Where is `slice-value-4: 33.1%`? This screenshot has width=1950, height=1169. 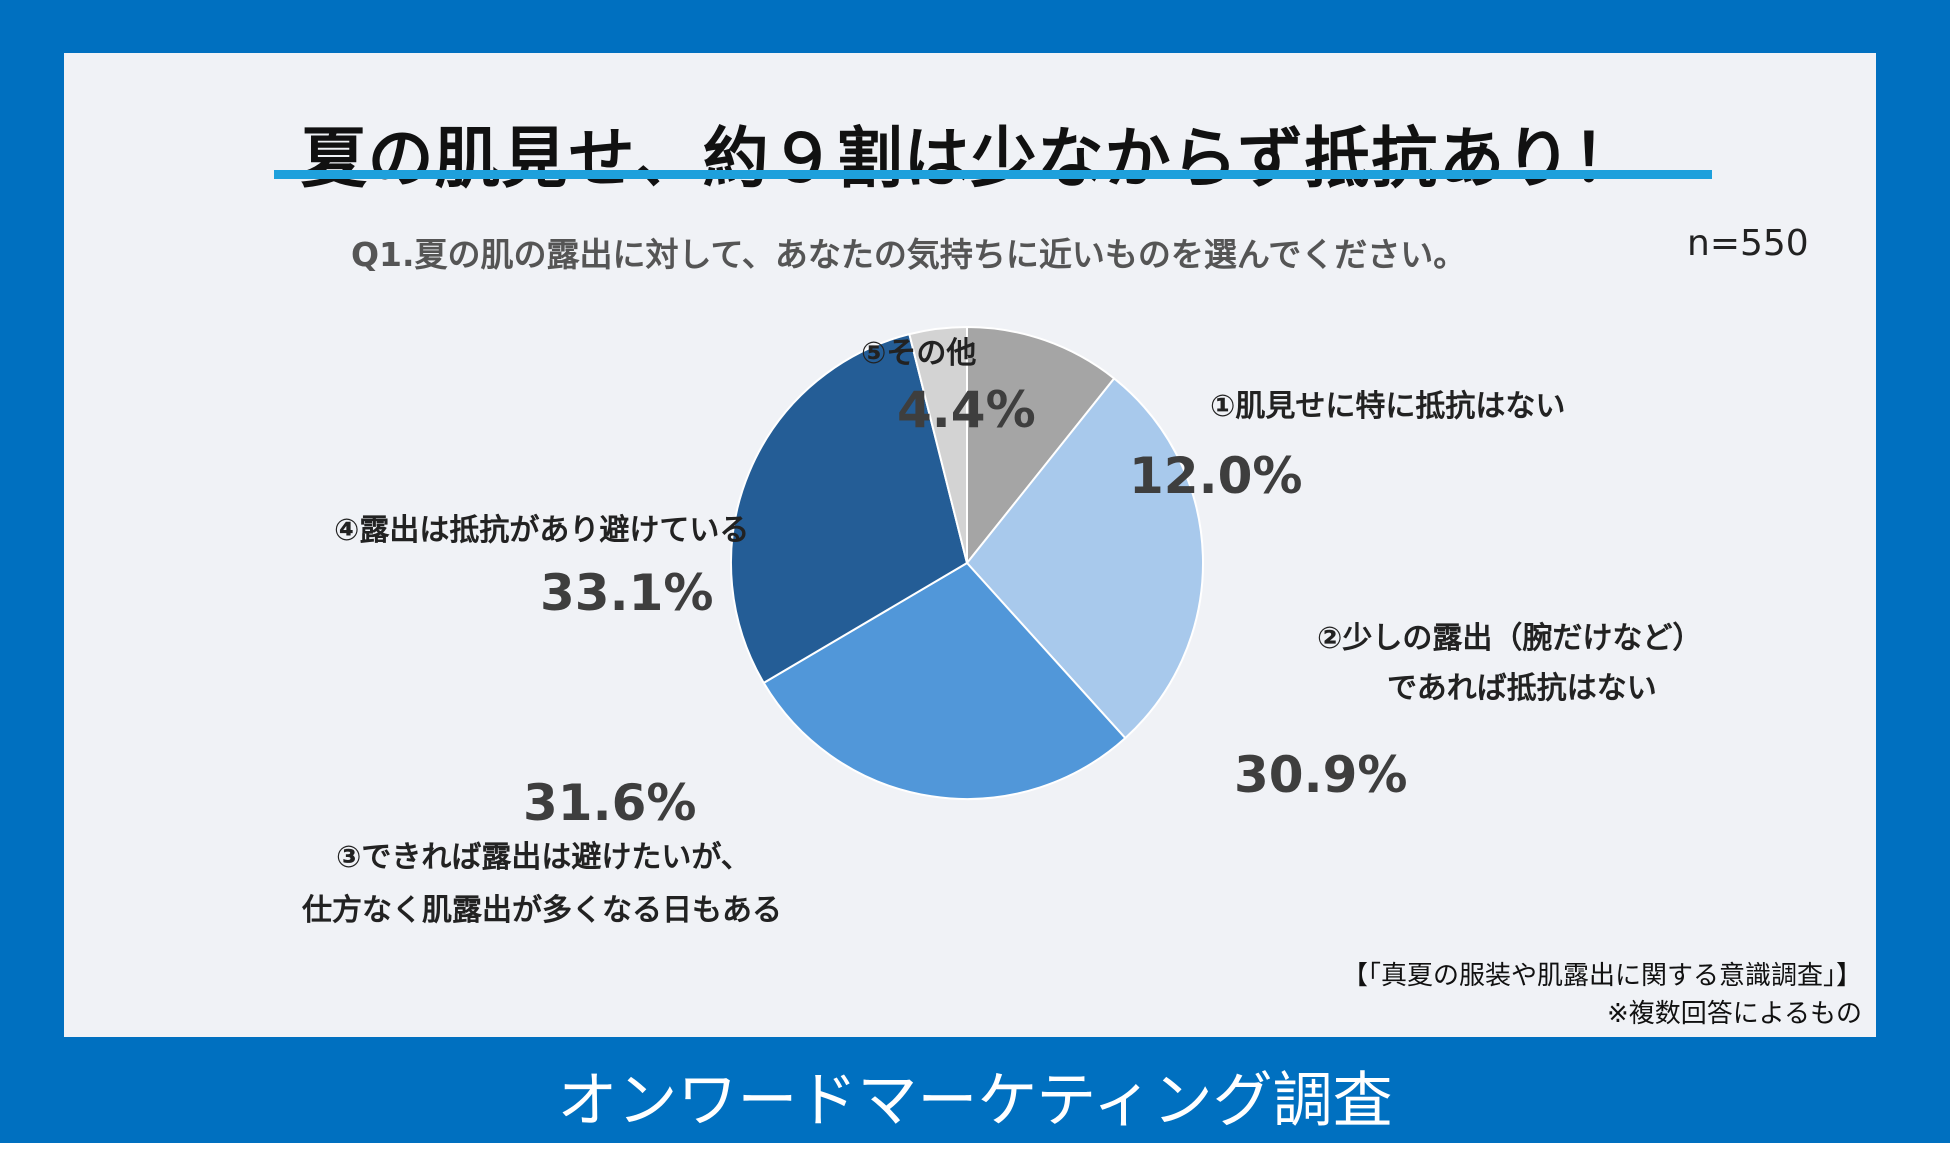
slice-value-4: 33.1% is located at coordinates (627, 593).